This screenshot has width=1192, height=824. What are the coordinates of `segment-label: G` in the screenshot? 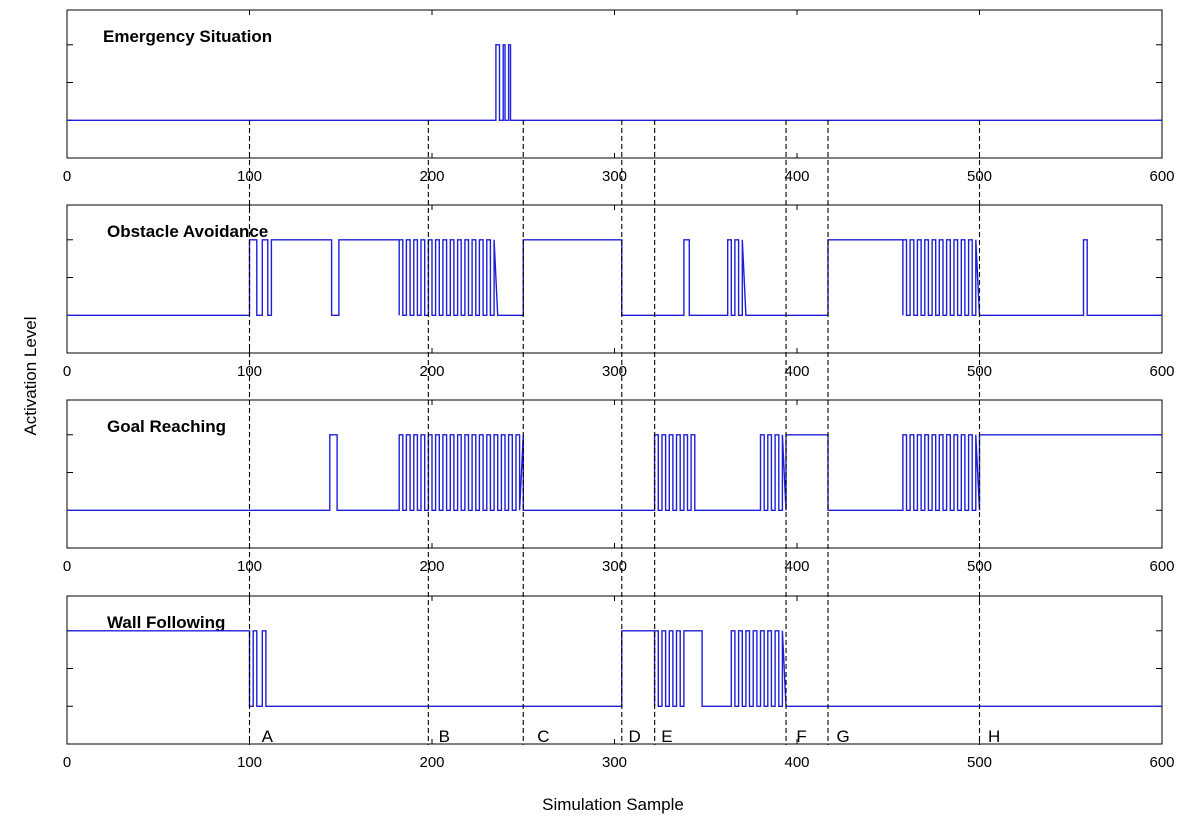 It's located at (843, 736).